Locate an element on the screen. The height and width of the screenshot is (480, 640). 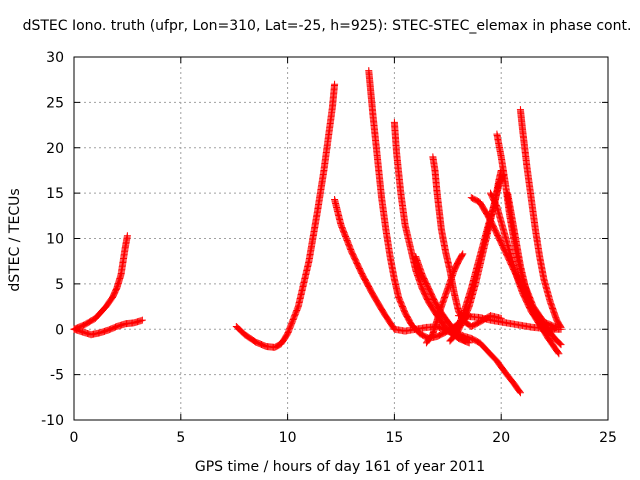
x-tick-label: 20 is located at coordinates (501, 438).